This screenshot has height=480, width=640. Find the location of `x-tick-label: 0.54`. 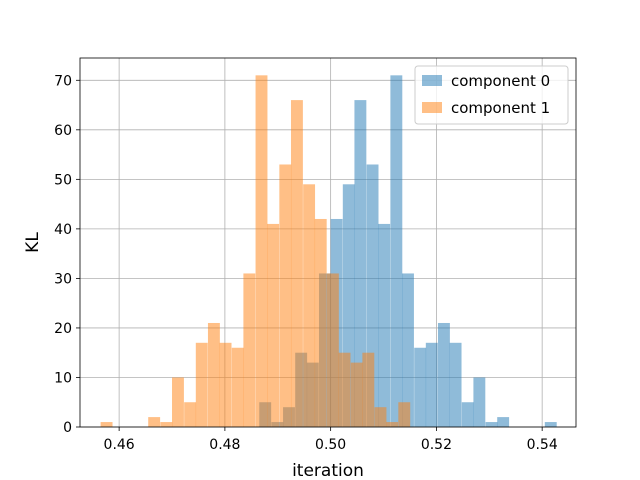

x-tick-label: 0.54 is located at coordinates (542, 445).